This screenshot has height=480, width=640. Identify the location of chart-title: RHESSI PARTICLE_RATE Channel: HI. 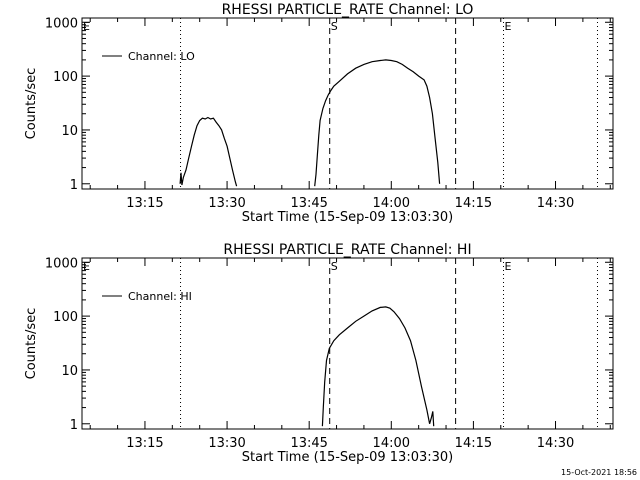
(347, 250).